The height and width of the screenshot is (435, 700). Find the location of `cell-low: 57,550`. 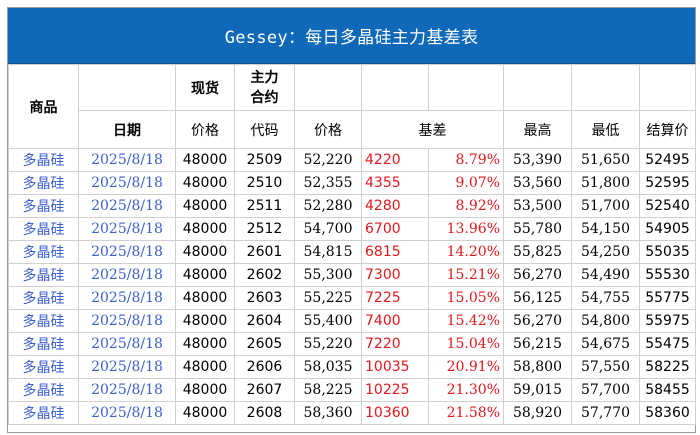

cell-low: 57,550 is located at coordinates (605, 367).